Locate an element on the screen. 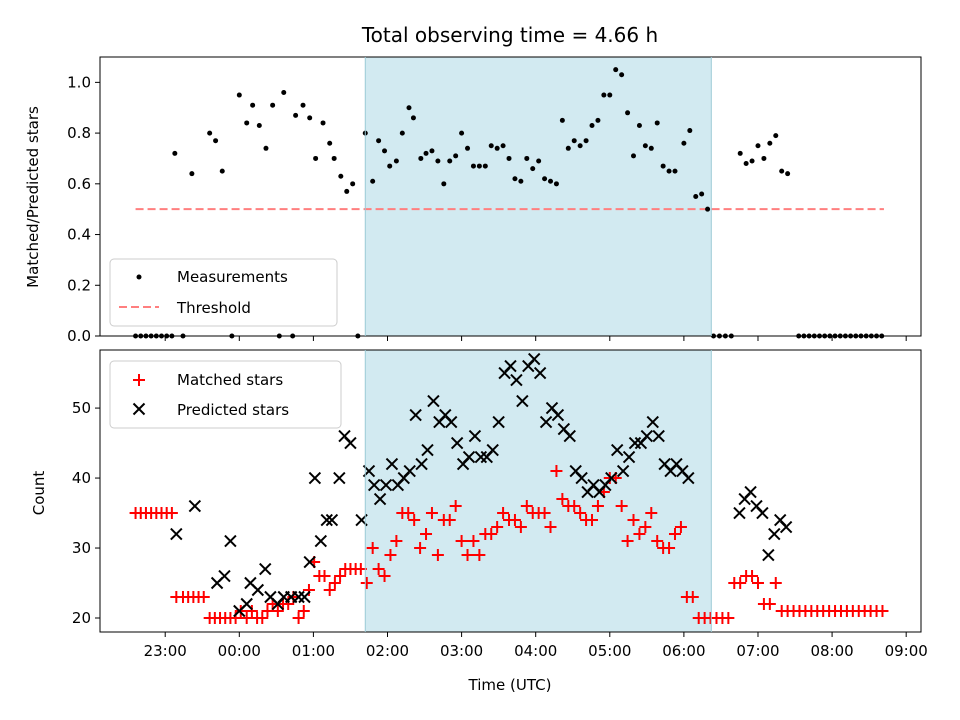 This screenshot has width=960, height=720. x-tick-label: 04:00 is located at coordinates (535, 651).